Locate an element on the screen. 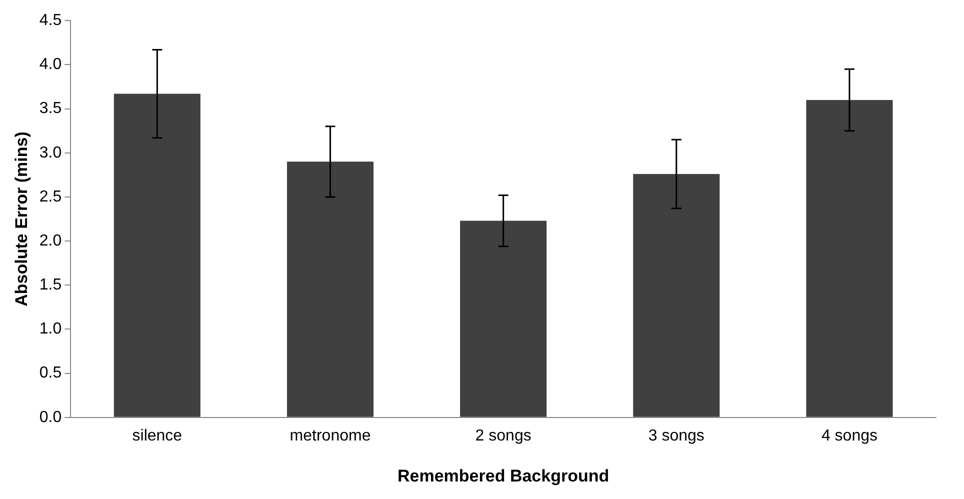 The width and height of the screenshot is (964, 499). x-tick-label: 3 songs is located at coordinates (676, 435).